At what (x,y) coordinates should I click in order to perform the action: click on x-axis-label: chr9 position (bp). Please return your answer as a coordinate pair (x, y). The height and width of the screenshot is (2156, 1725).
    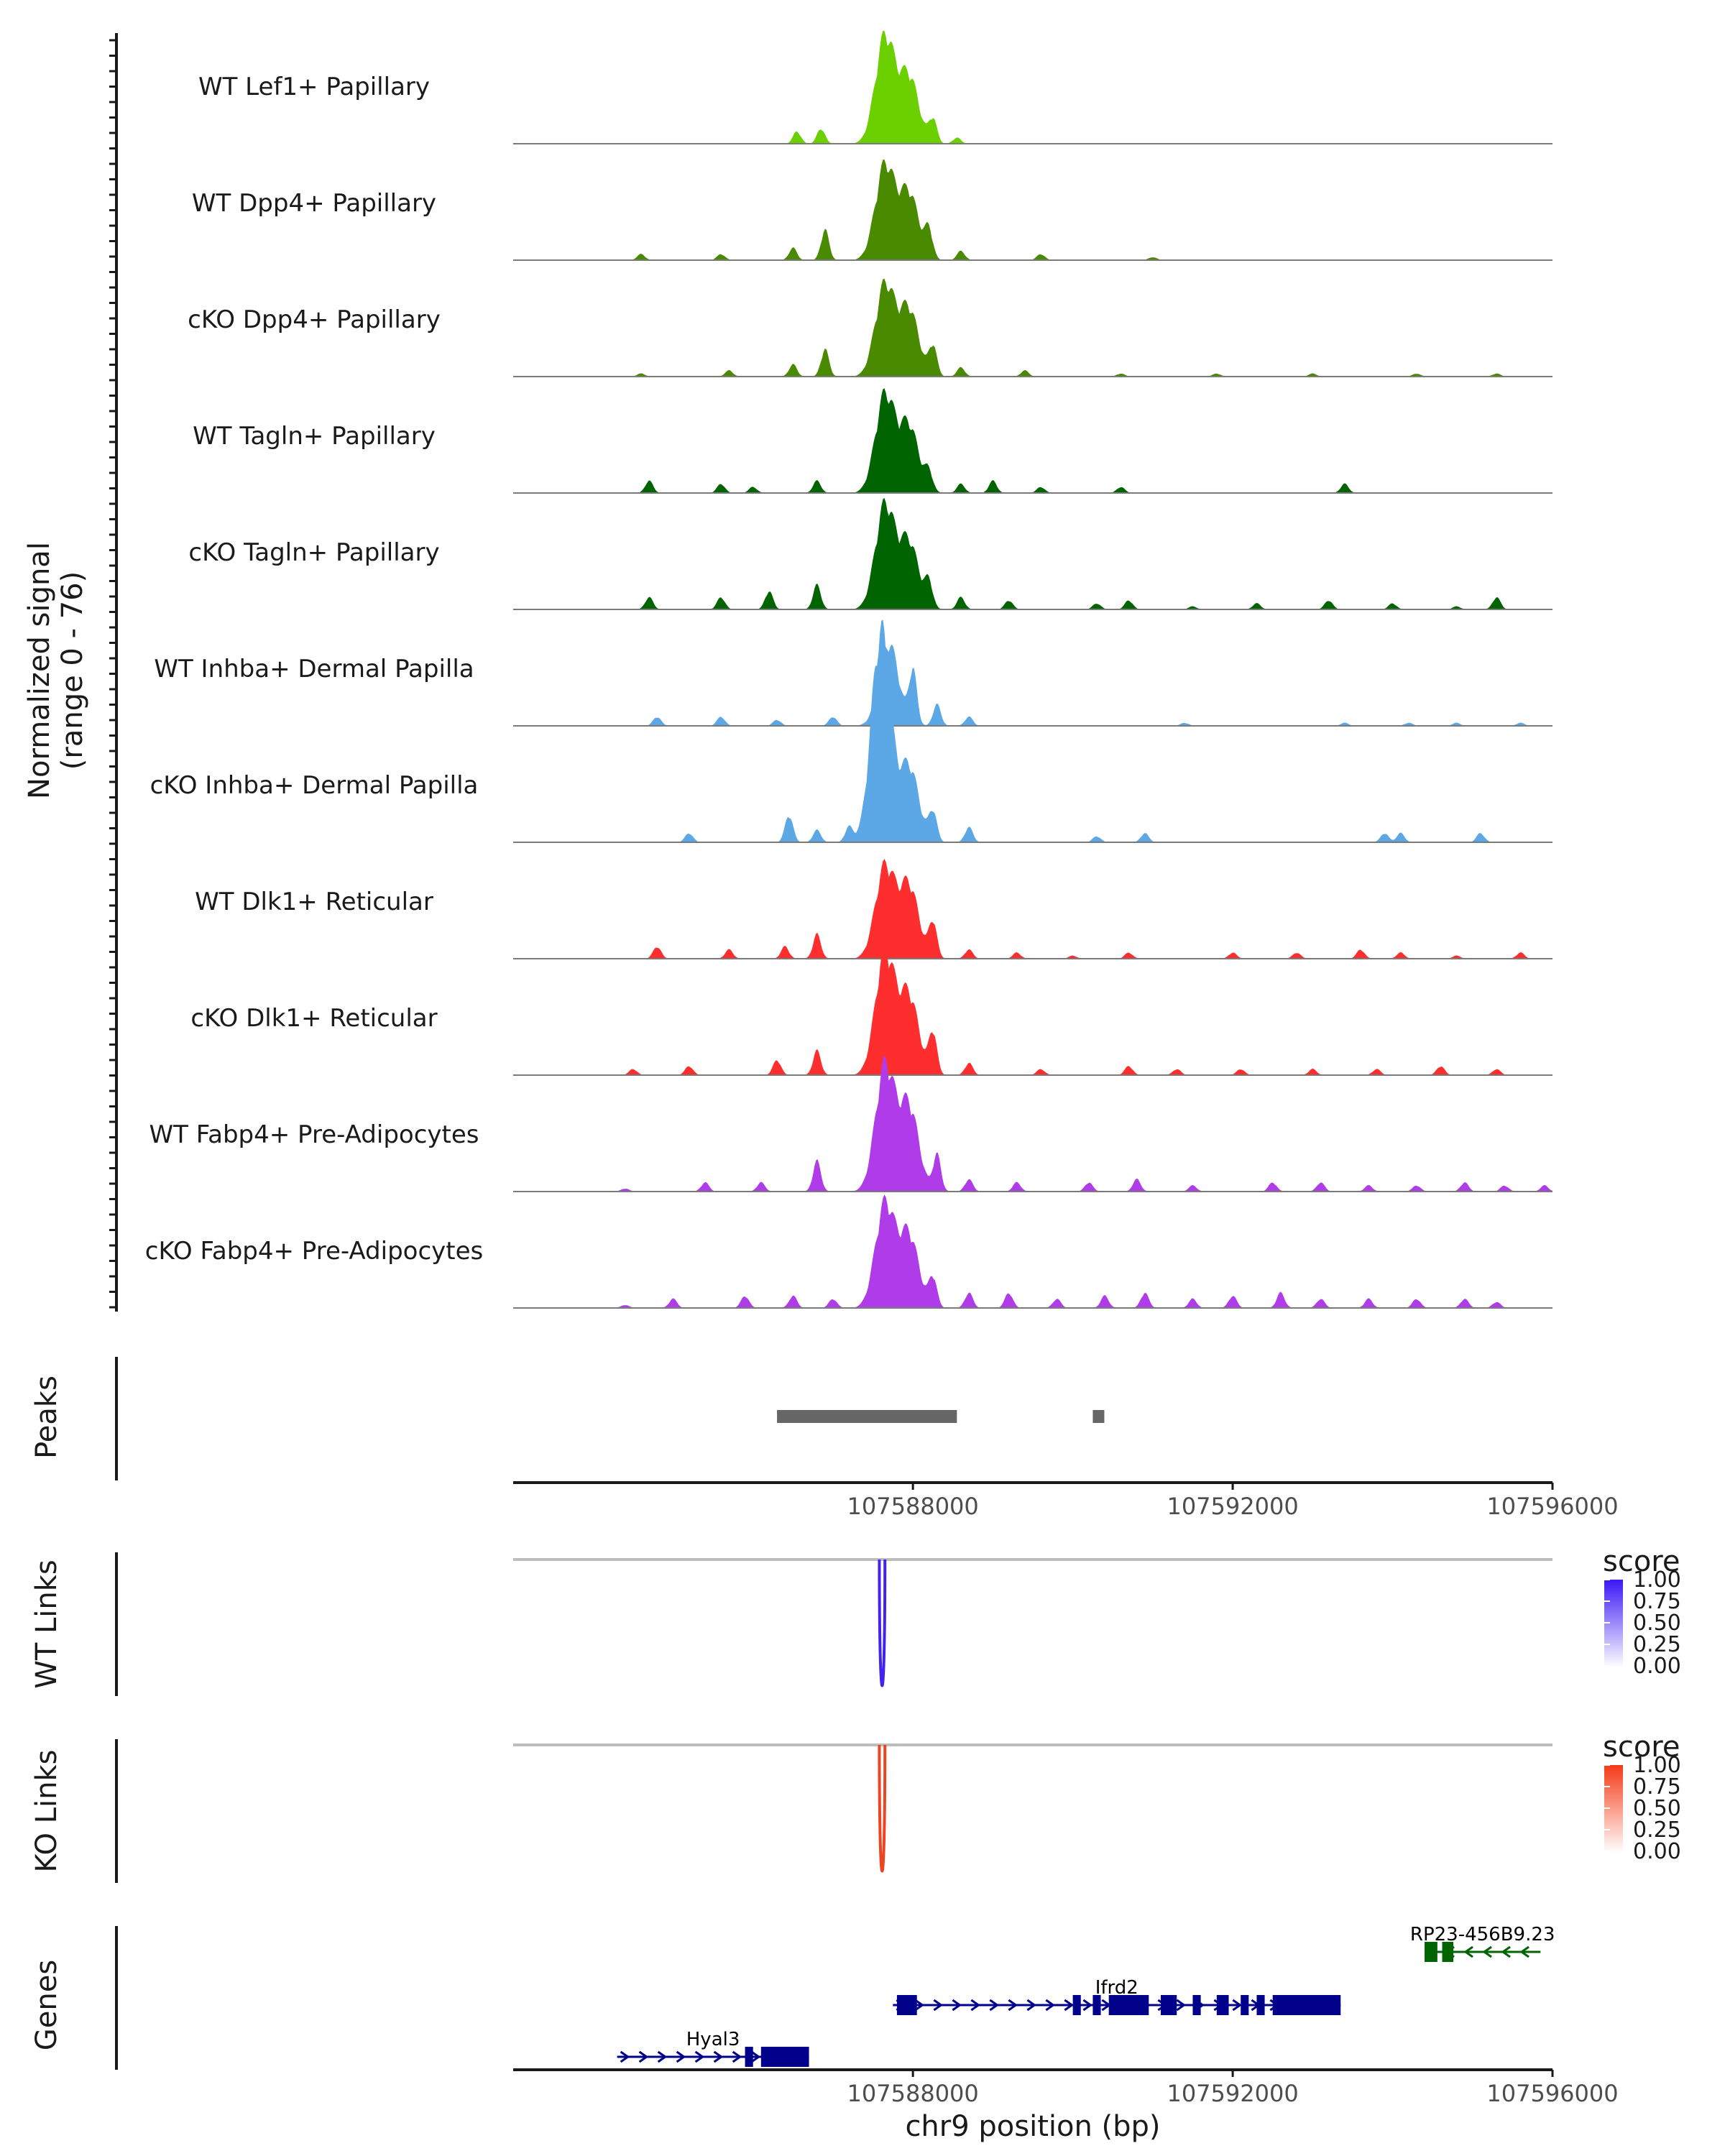
    Looking at the image, I should click on (1032, 2126).